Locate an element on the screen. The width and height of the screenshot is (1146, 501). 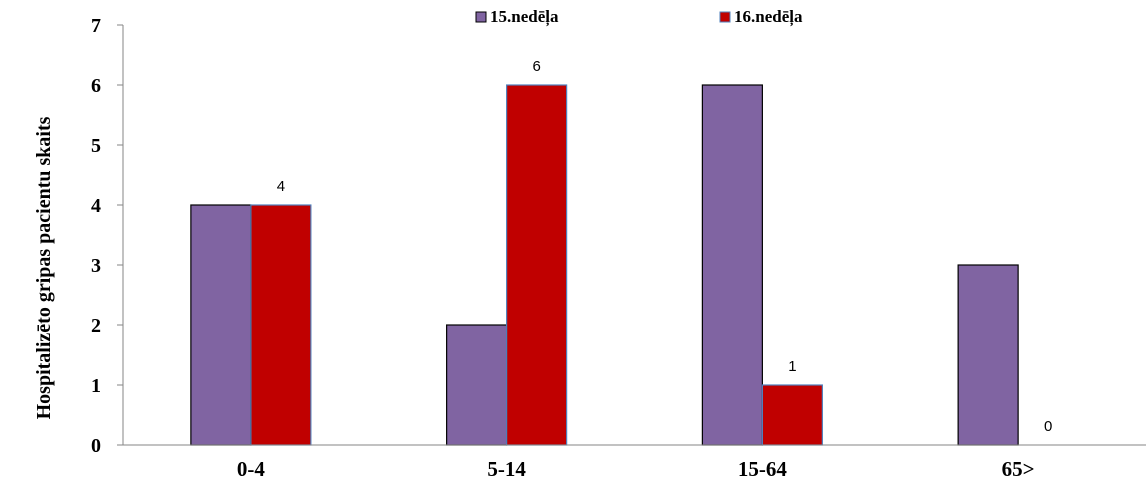
bar-week15-65> is located at coordinates (988, 355).